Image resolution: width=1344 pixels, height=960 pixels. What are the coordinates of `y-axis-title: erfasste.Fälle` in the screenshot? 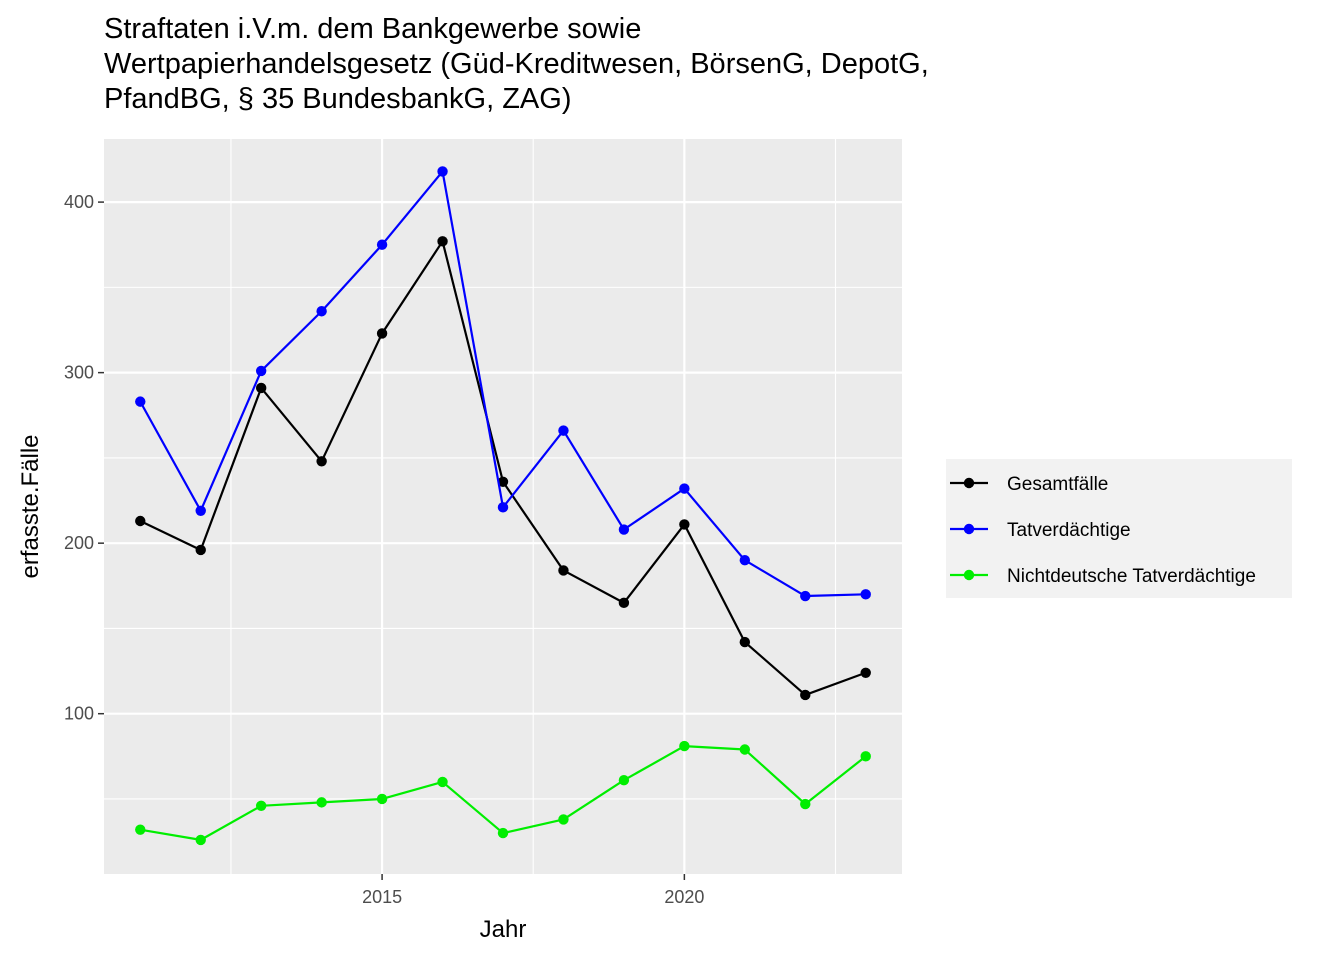 It's located at (30, 506).